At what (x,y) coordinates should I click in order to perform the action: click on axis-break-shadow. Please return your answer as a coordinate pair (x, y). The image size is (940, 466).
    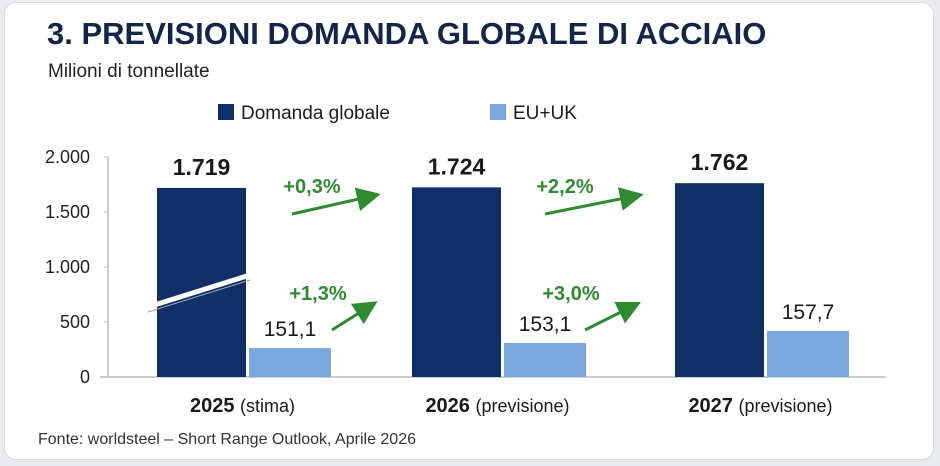
    Looking at the image, I should click on (199, 296).